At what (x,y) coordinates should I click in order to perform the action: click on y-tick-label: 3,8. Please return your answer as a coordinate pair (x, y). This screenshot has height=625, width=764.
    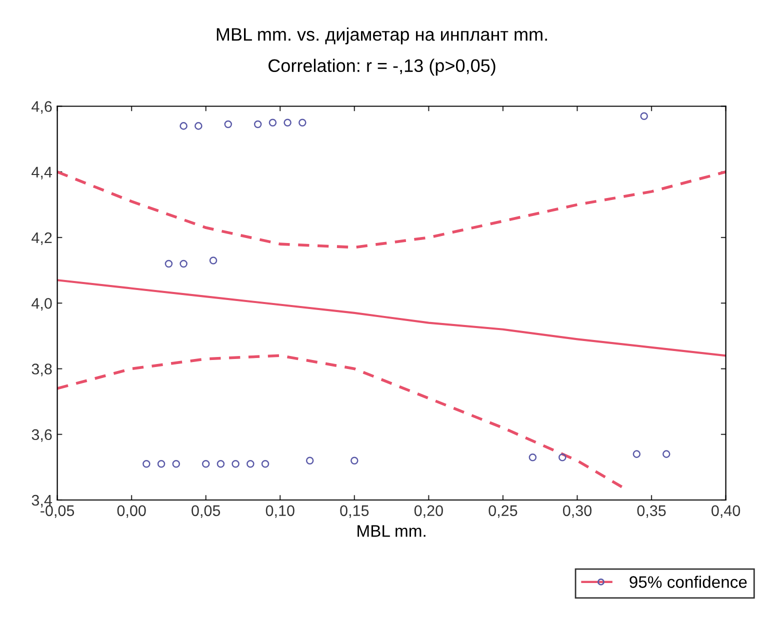
    Looking at the image, I should click on (42, 370).